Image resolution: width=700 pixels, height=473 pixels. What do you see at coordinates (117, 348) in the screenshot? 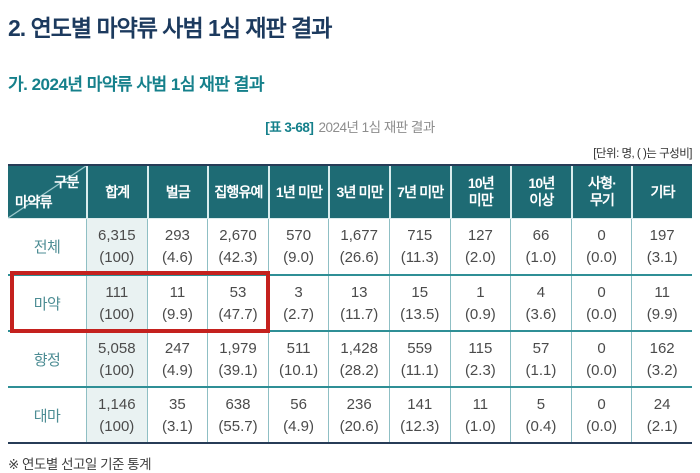
I see `cell-count: 5,058` at bounding box center [117, 348].